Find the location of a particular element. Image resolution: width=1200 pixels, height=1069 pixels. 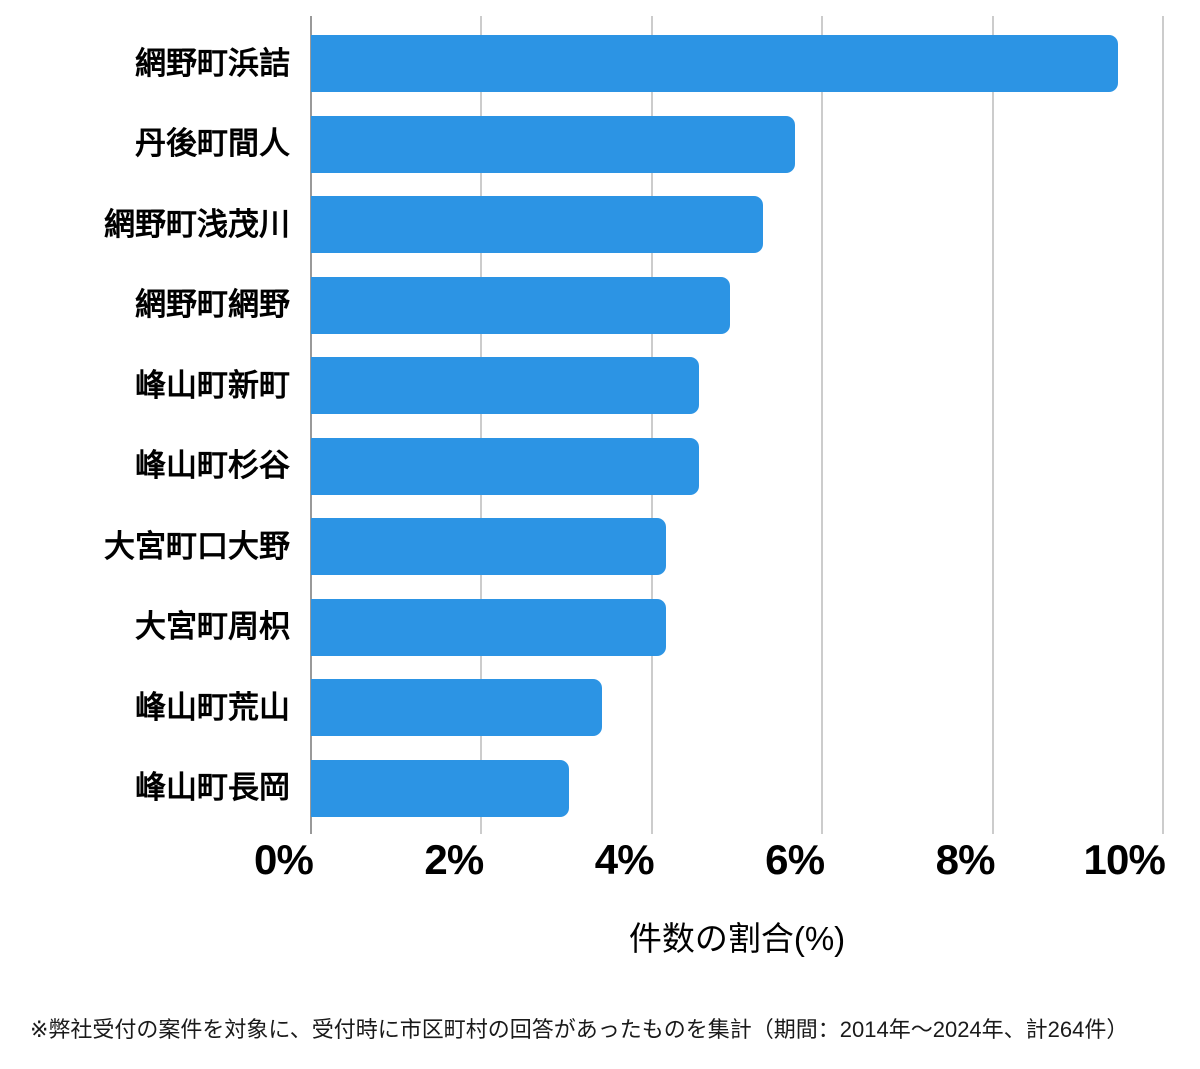

category-label: 網野町網野 is located at coordinates (212, 304).